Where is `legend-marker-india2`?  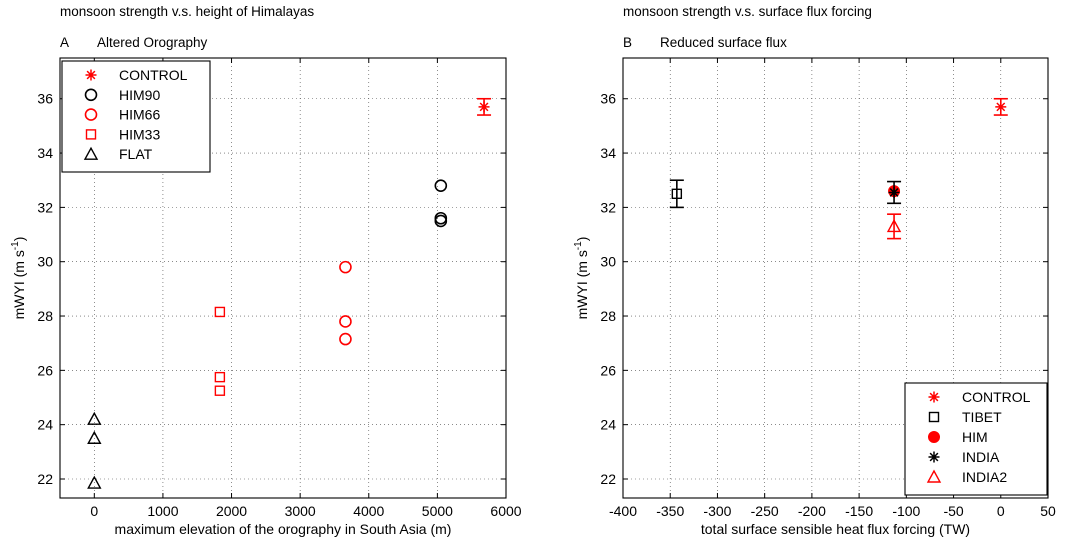 legend-marker-india2 is located at coordinates (934, 476).